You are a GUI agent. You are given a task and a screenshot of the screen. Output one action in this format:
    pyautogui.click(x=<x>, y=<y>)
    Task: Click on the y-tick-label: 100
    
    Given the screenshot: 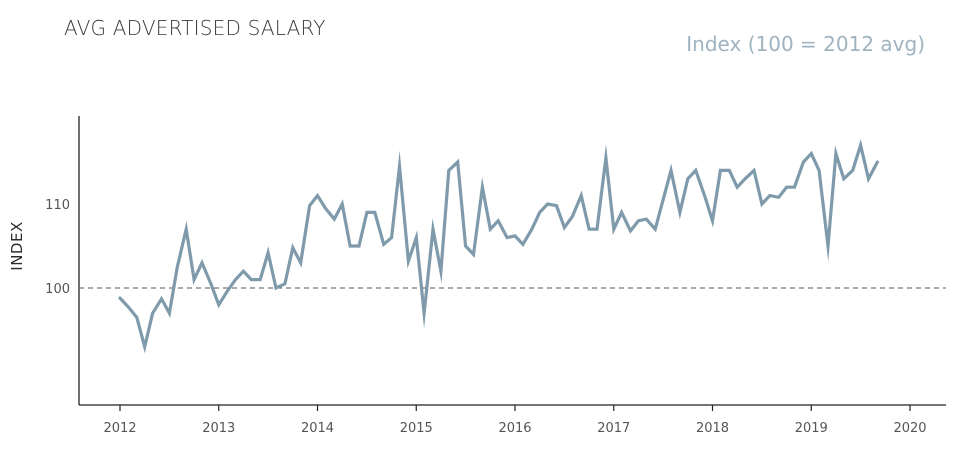 What is the action you would take?
    pyautogui.click(x=57, y=289)
    